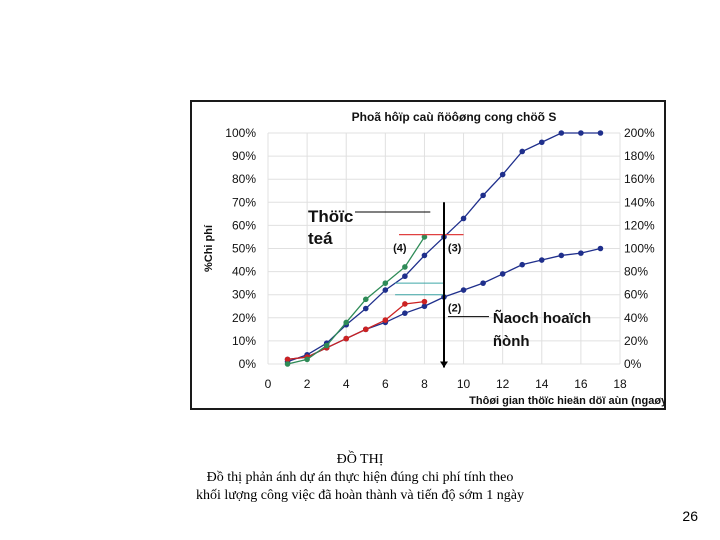 Image resolution: width=720 pixels, height=540 pixels. Describe the element at coordinates (633, 364) in the screenshot. I see `y-right-tick-label: 0%` at that location.